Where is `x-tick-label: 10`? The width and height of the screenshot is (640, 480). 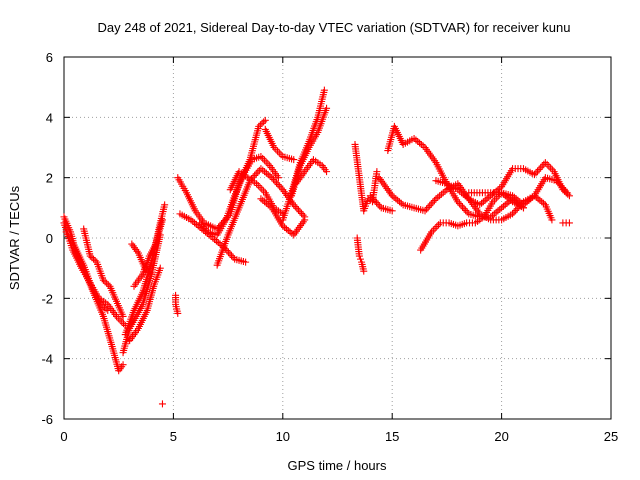 x-tick-label: 10 is located at coordinates (283, 436).